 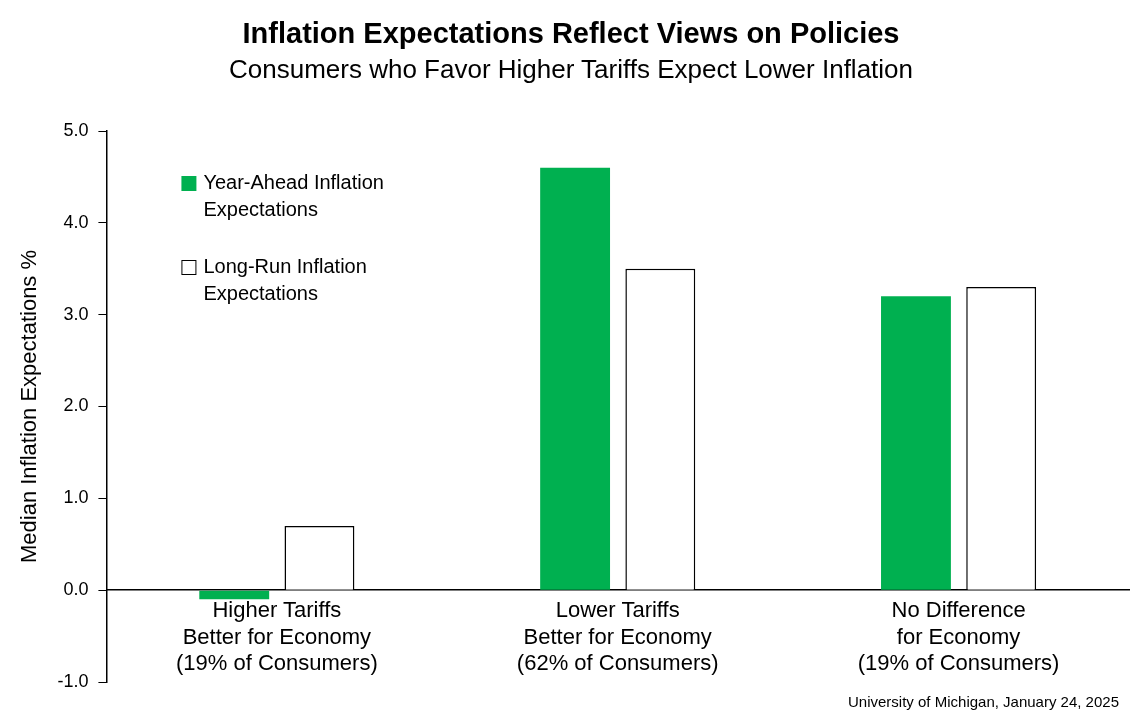 What do you see at coordinates (73, 680) in the screenshot?
I see `y-tick-label: -1.0` at bounding box center [73, 680].